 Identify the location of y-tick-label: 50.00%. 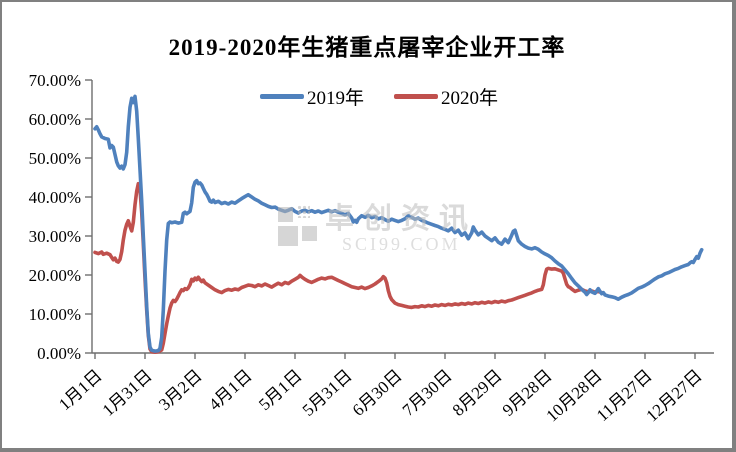
(55, 158).